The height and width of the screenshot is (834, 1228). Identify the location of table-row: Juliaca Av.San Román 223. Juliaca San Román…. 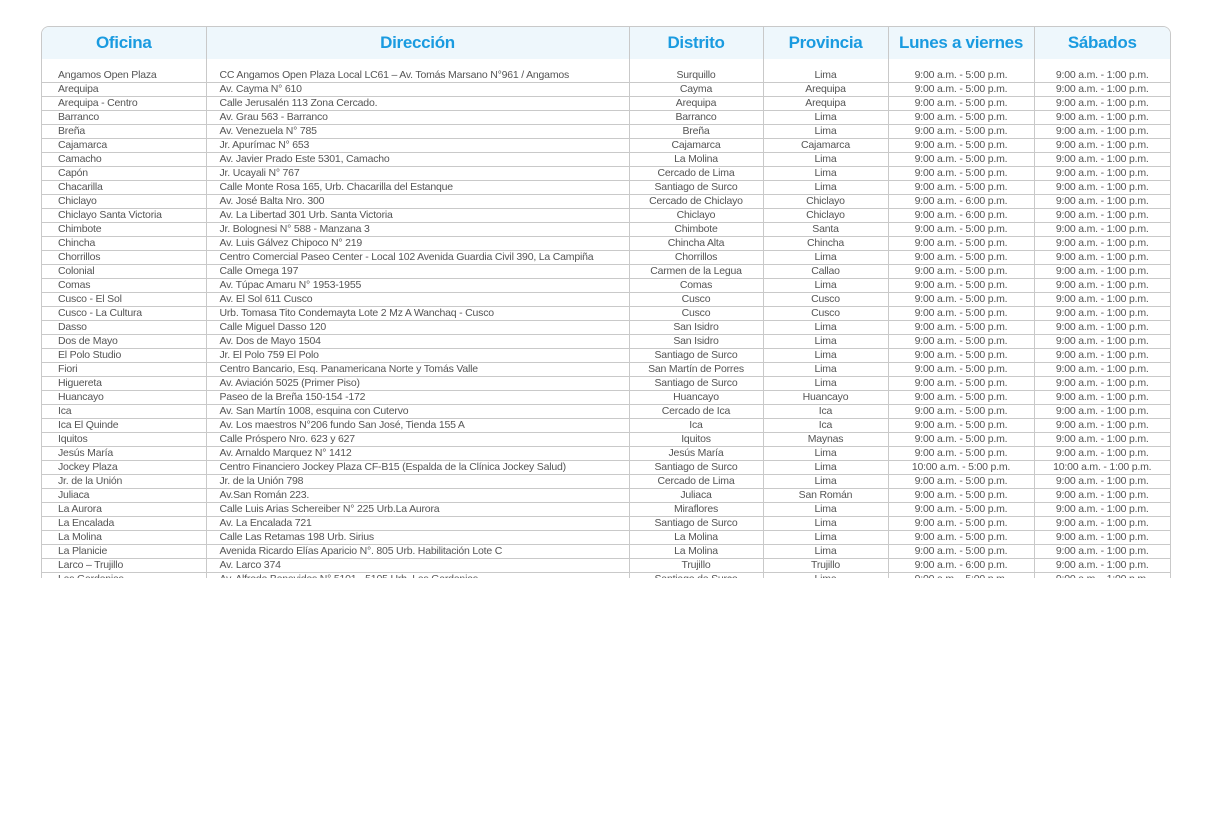
(606, 495).